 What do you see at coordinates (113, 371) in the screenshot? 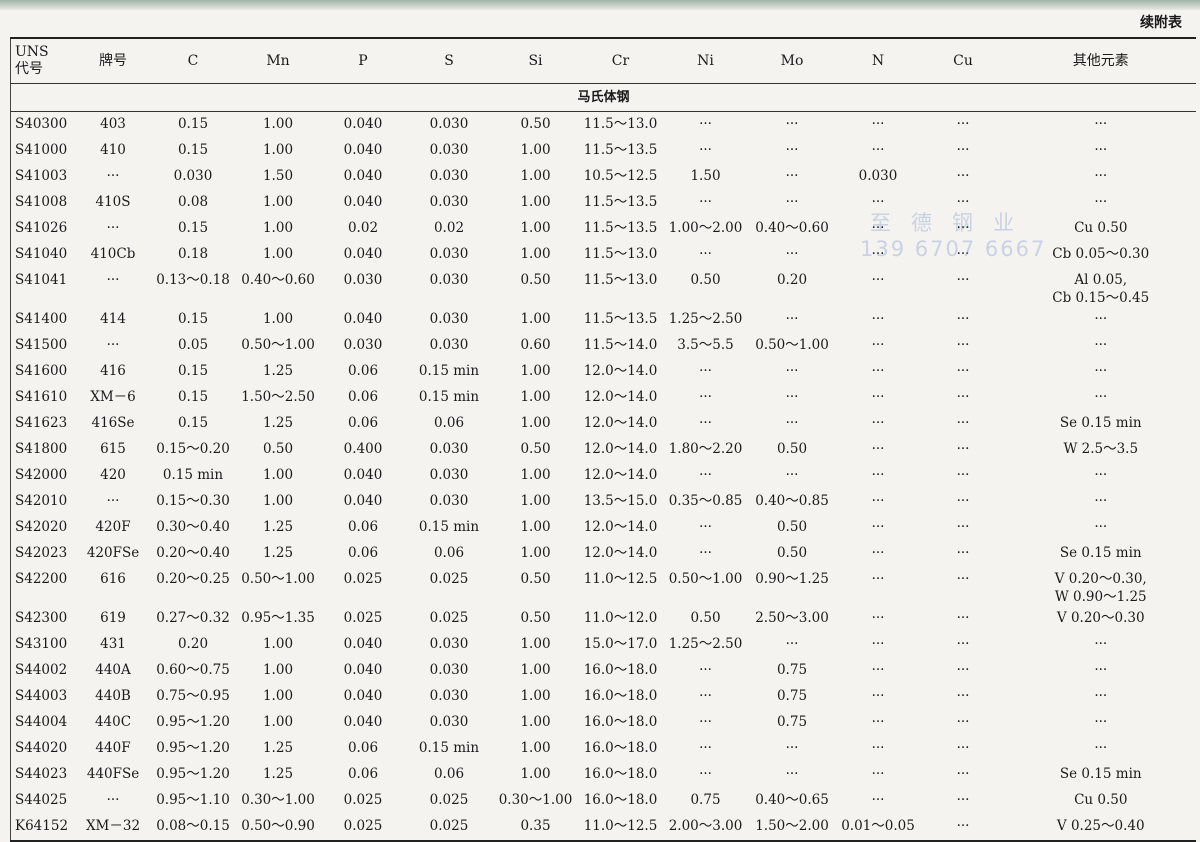
I see `cell-grade: 416` at bounding box center [113, 371].